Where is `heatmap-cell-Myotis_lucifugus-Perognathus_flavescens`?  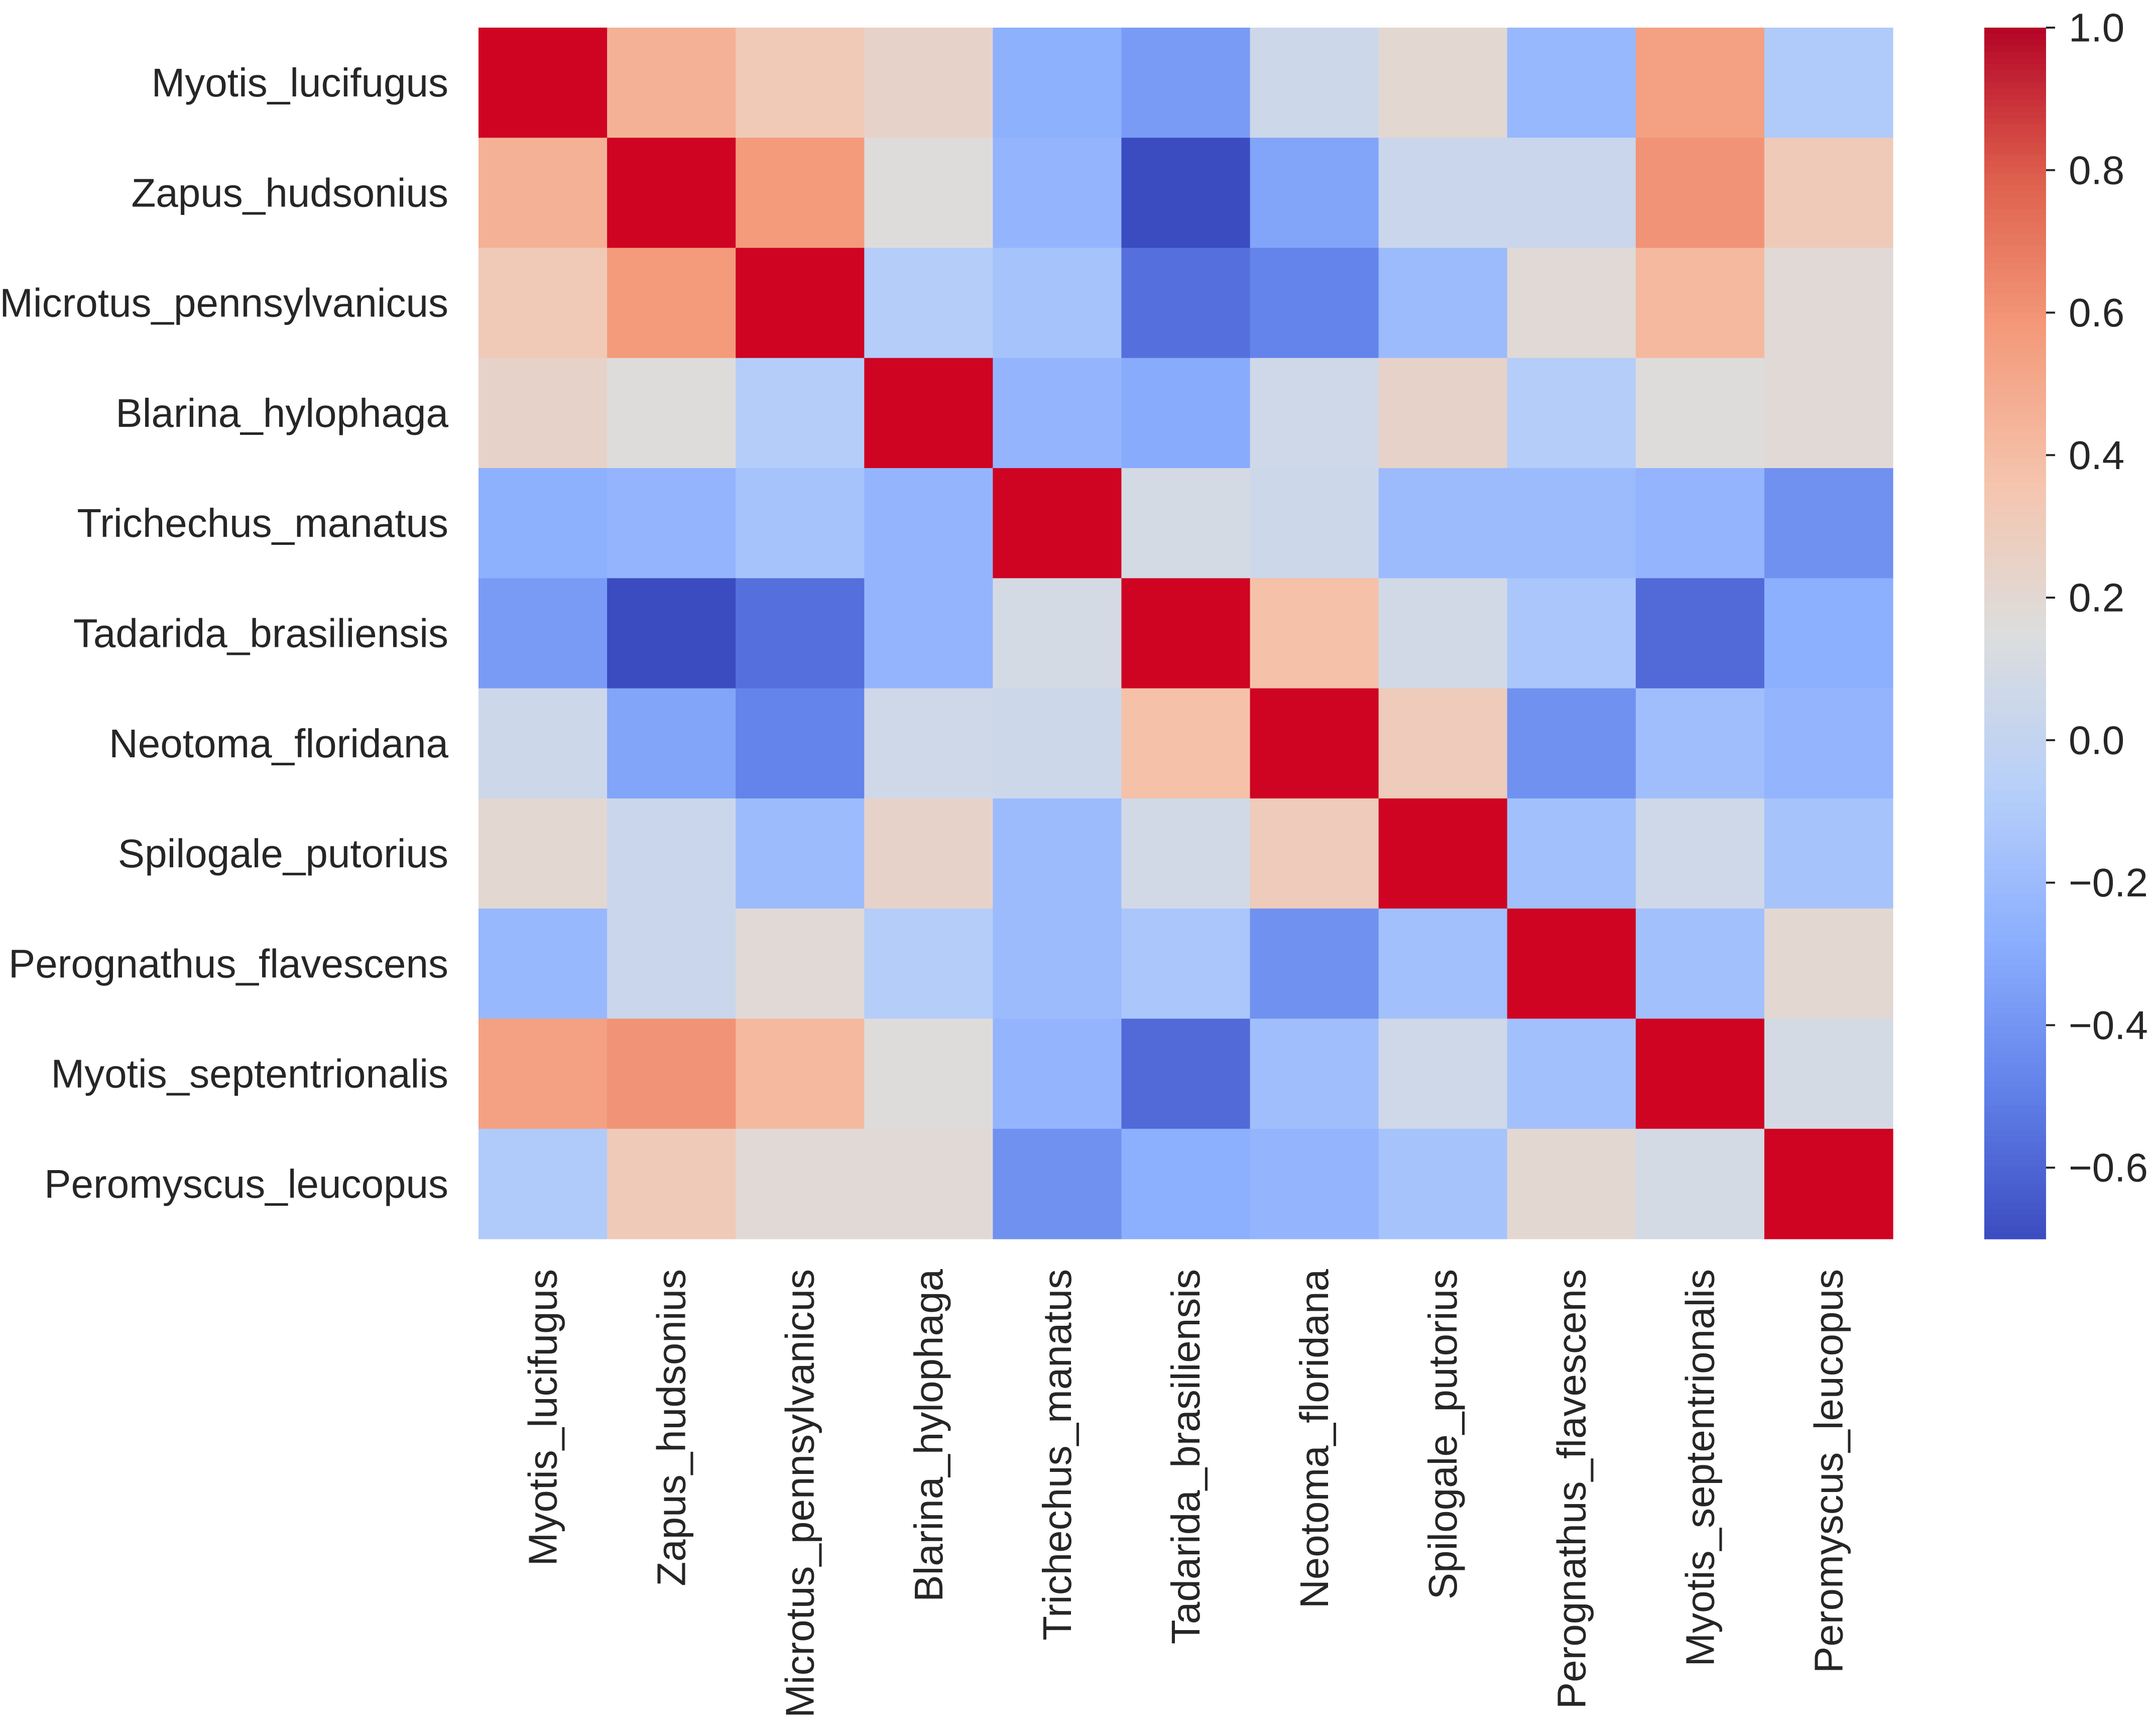 heatmap-cell-Myotis_lucifugus-Perognathus_flavescens is located at coordinates (1571, 83).